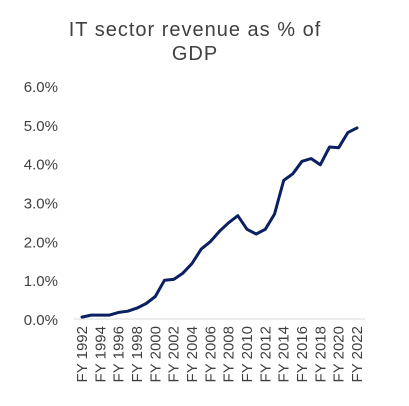  What do you see at coordinates (155, 354) in the screenshot?
I see `x-tick-label: FY 2000` at bounding box center [155, 354].